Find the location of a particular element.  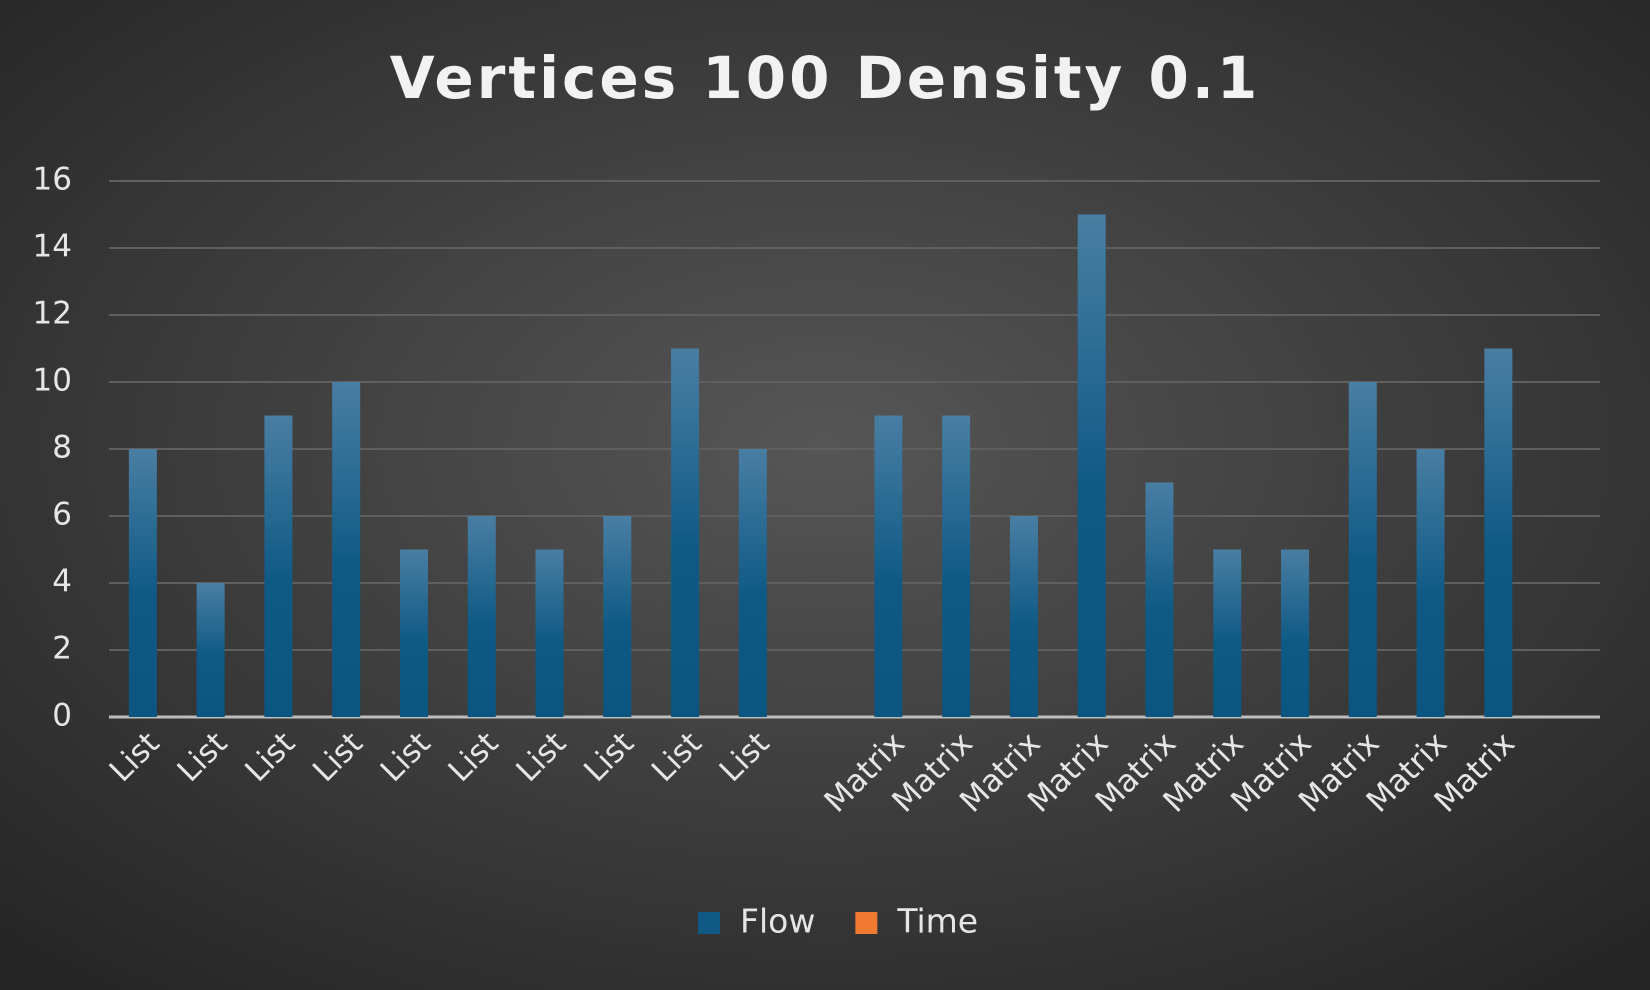

legend-label: Time is located at coordinates (937, 921).